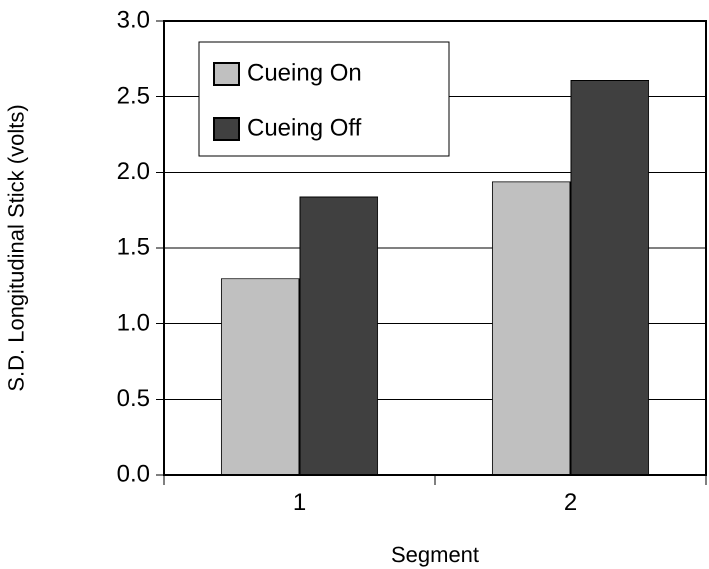  What do you see at coordinates (133, 398) in the screenshot?
I see `y-tick-label: 0.5` at bounding box center [133, 398].